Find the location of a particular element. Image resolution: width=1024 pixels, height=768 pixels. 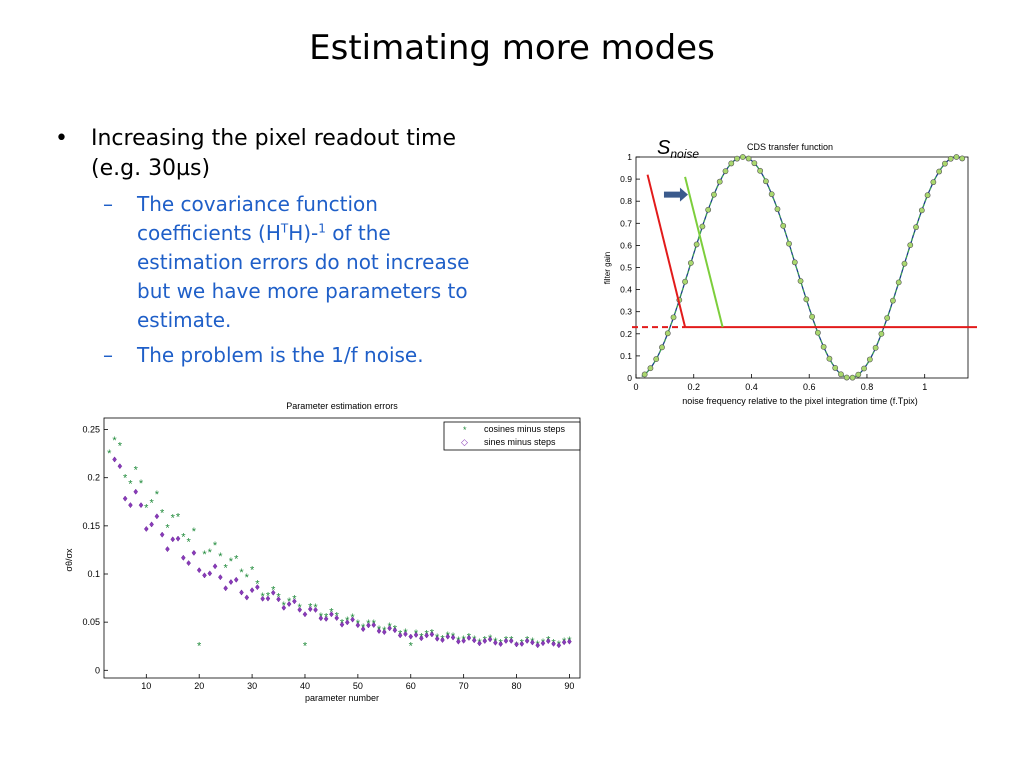

y-tick-label: 0.1 is located at coordinates (93, 574).